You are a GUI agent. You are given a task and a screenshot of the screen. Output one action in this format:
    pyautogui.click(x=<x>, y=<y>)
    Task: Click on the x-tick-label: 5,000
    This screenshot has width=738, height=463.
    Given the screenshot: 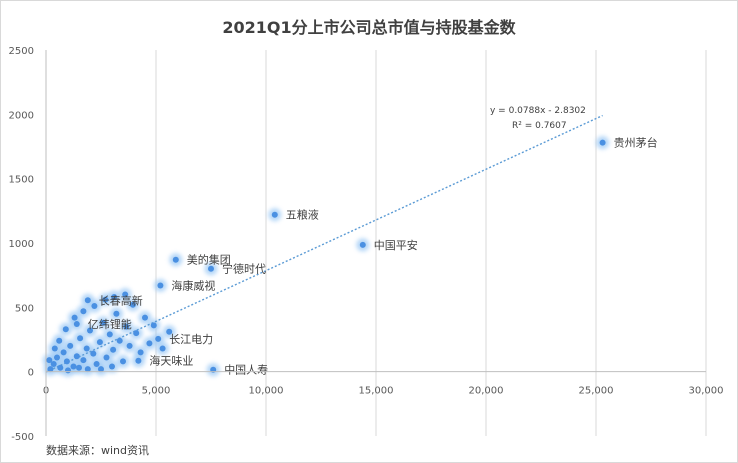 What is the action you would take?
    pyautogui.click(x=156, y=391)
    